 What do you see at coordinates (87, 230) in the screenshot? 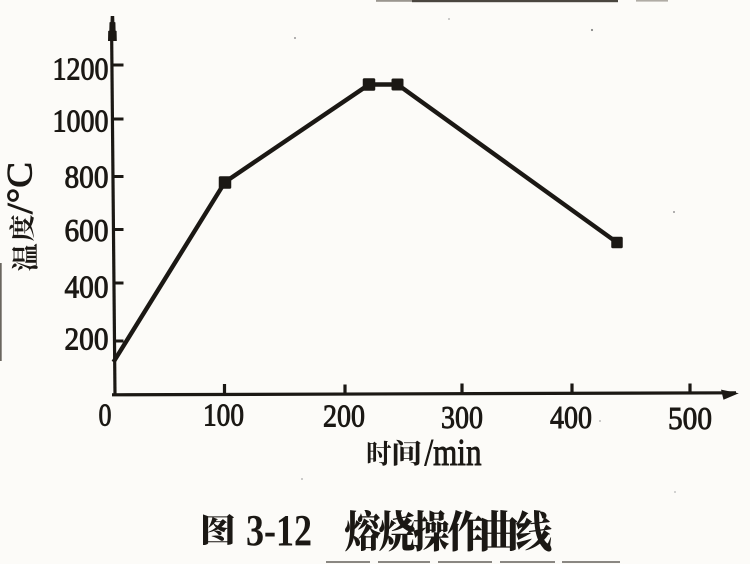
I see `svg-text: 600` at bounding box center [87, 230].